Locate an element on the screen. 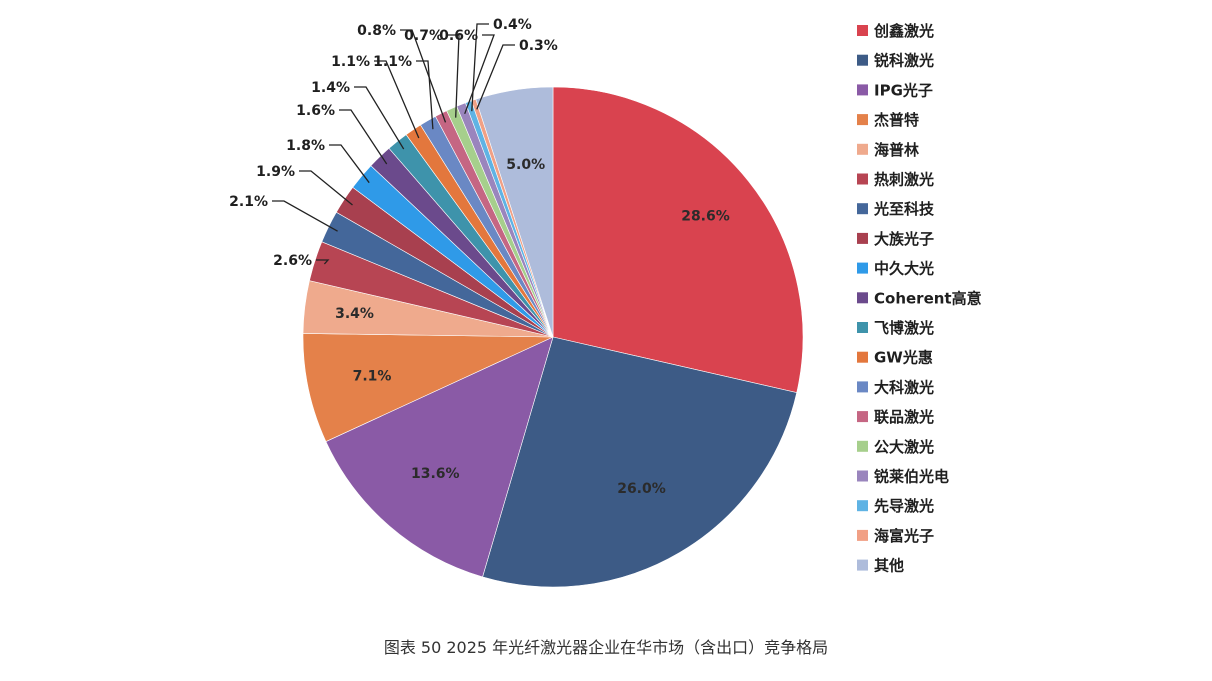  slice-data-label: 0.6% is located at coordinates (458, 36).